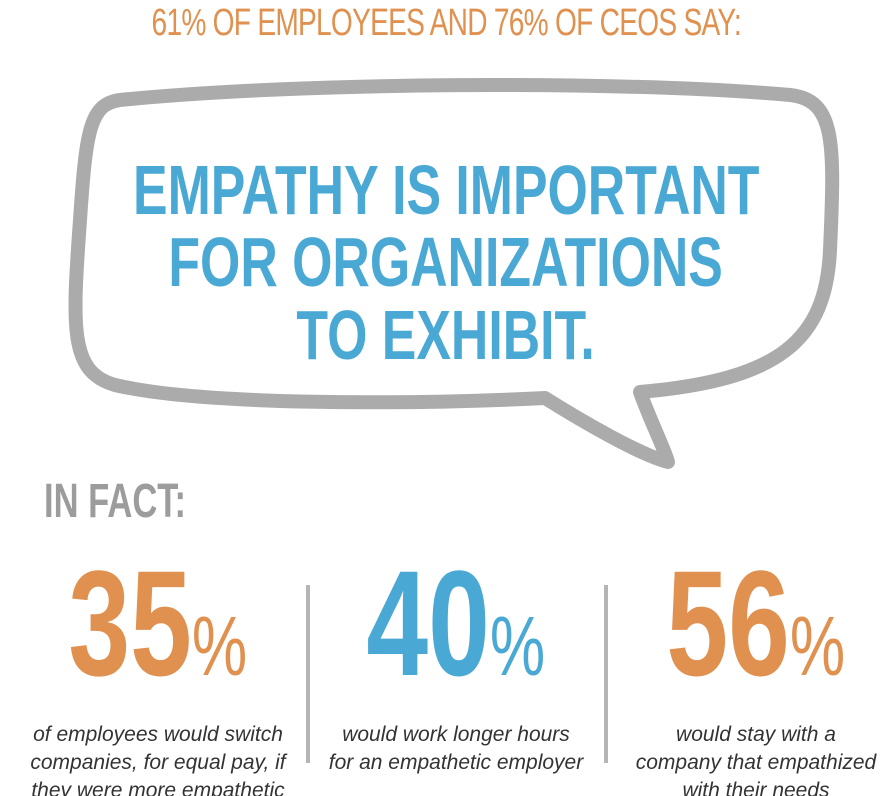 The width and height of the screenshot is (892, 796). I want to click on stat-number: 40, so click(428, 623).